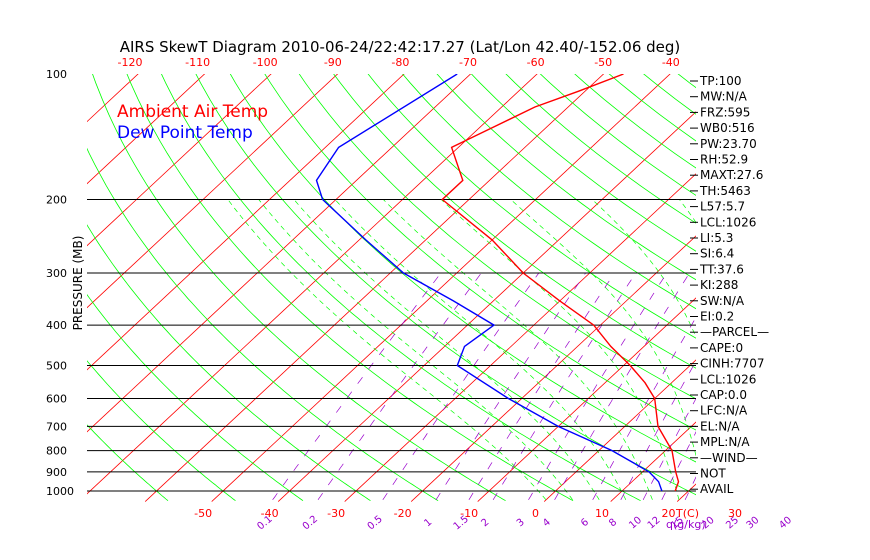 Image resolution: width=870 pixels, height=560 pixels. What do you see at coordinates (687, 513) in the screenshot?
I see `x-axis-unit-label: T(C)` at bounding box center [687, 513].